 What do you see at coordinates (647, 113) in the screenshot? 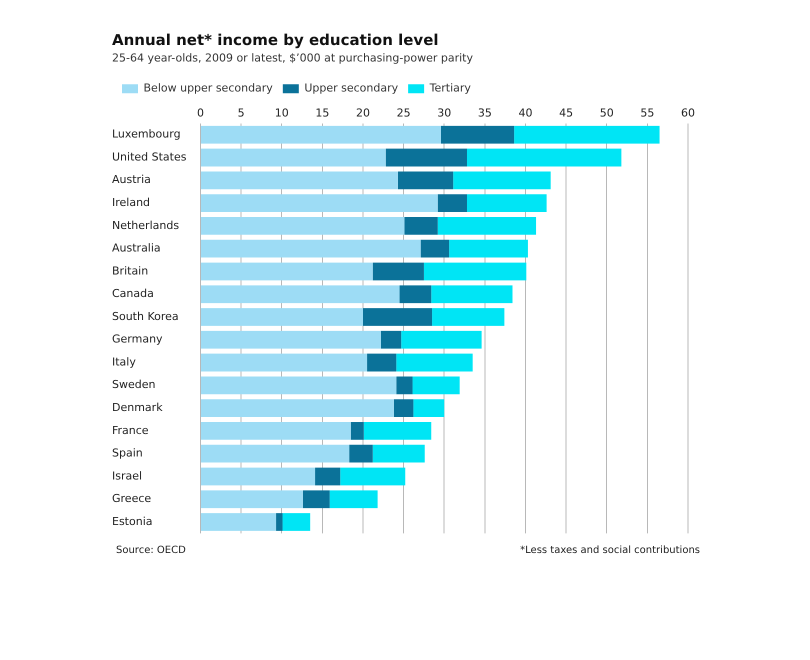
I see `x-tick-label: 55` at bounding box center [647, 113].